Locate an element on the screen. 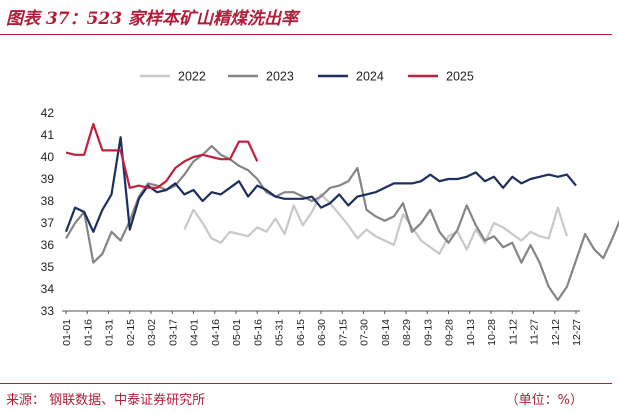  x-tick-label: 10-13 is located at coordinates (471, 332).